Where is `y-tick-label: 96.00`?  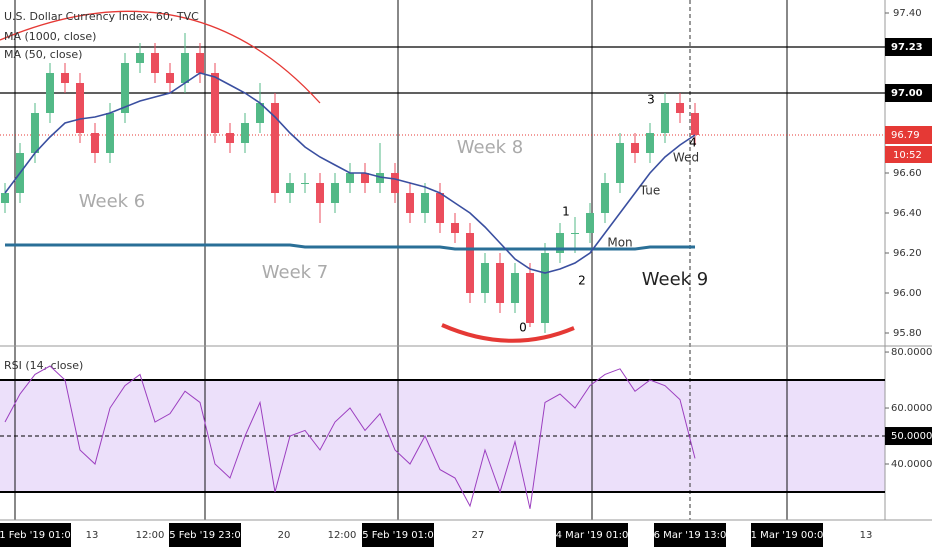 y-tick-label: 96.00 is located at coordinates (907, 293).